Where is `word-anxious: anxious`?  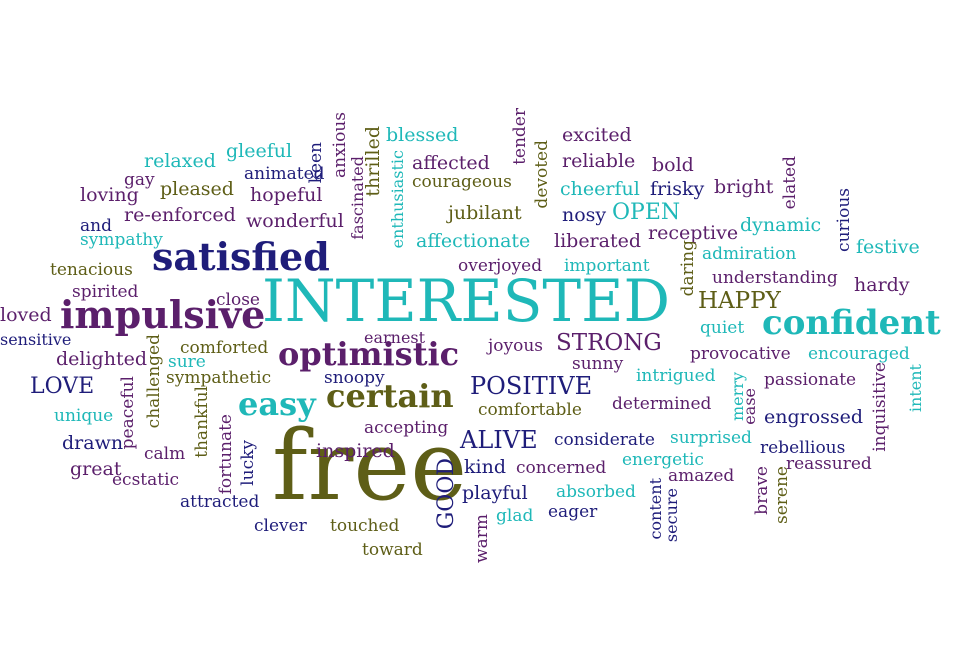 word-anxious: anxious is located at coordinates (340, 145).